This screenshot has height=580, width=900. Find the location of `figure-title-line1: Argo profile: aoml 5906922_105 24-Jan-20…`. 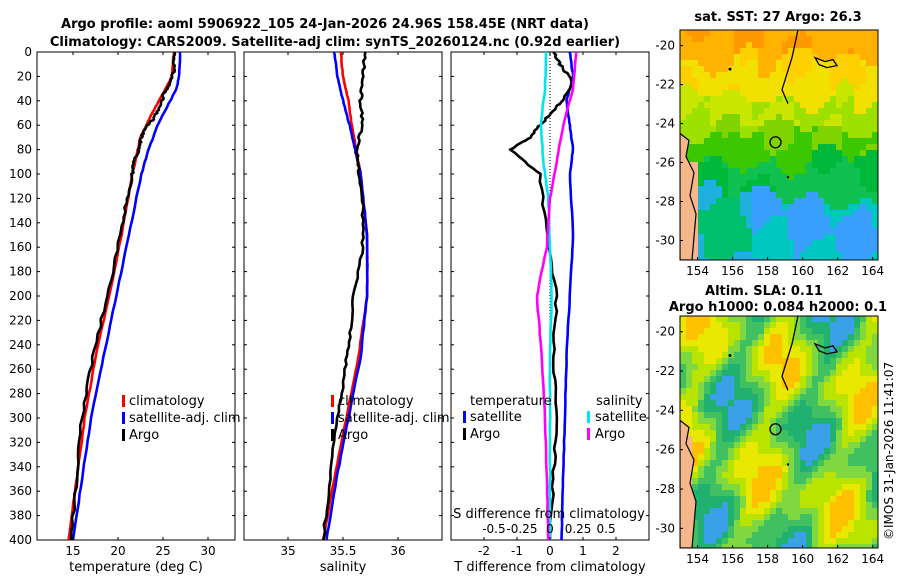

figure-title-line1: Argo profile: aoml 5906922_105 24-Jan-20… is located at coordinates (325, 24).